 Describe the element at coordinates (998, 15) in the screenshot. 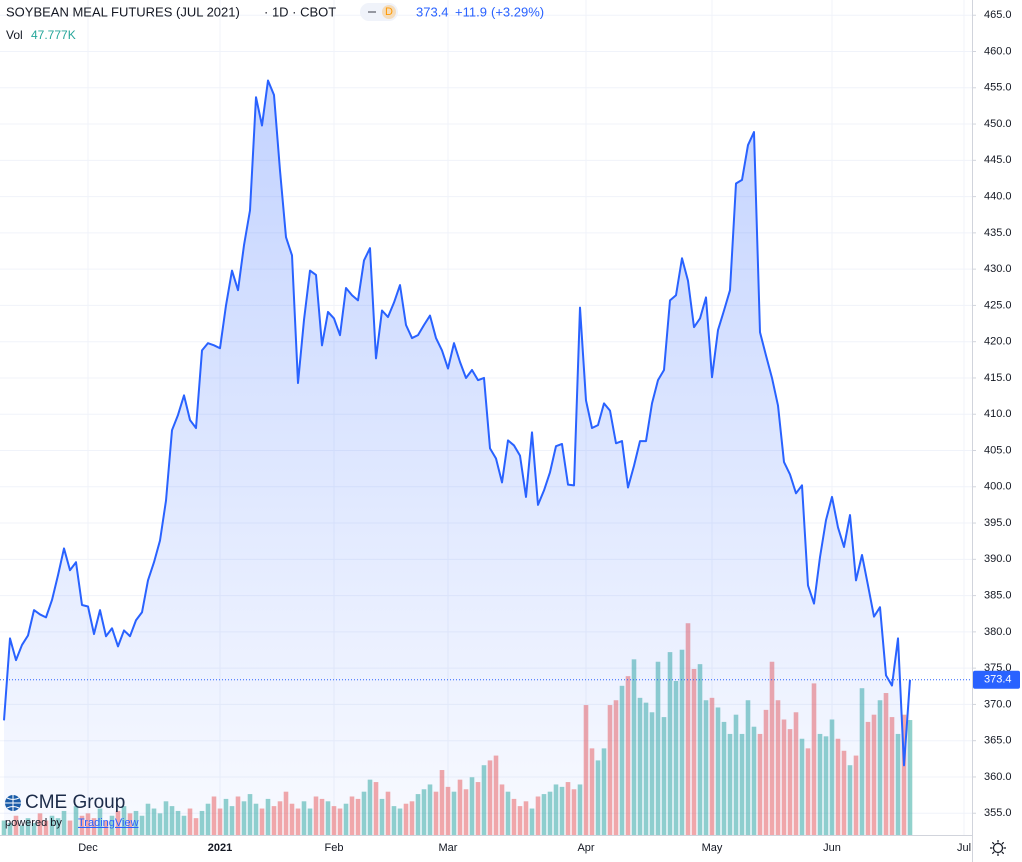

I see `y-tick-label: 465.0` at that location.